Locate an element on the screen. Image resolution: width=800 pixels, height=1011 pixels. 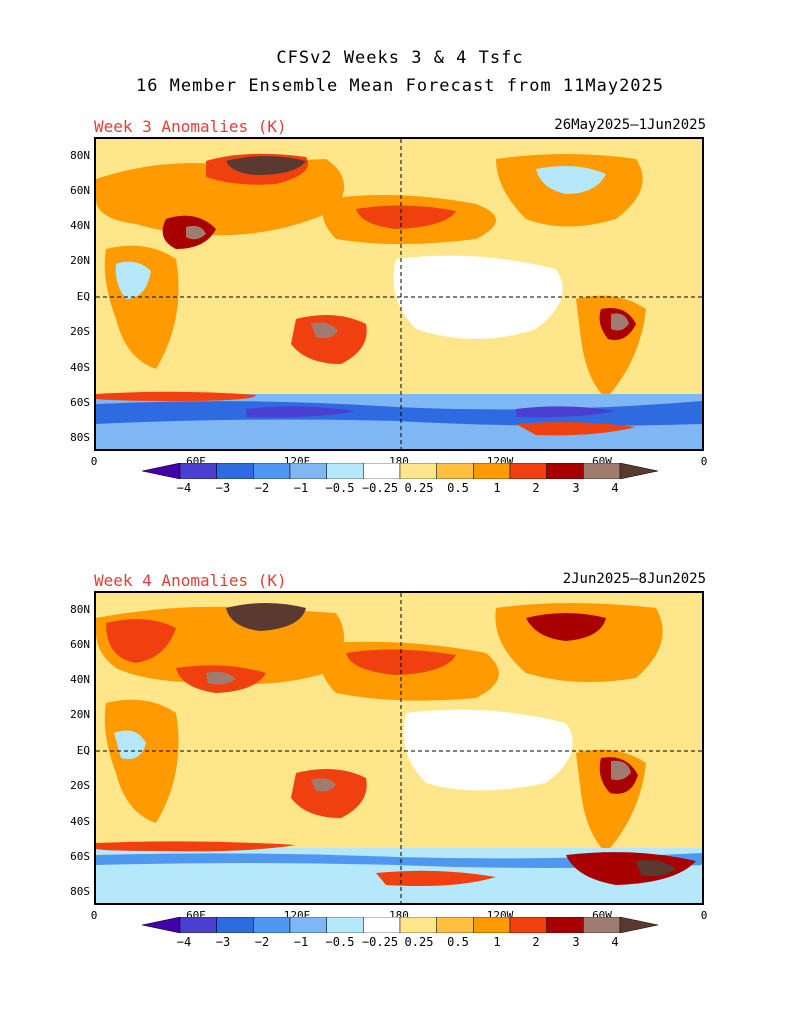
colorbar-tick-label: 3 is located at coordinates (576, 488).